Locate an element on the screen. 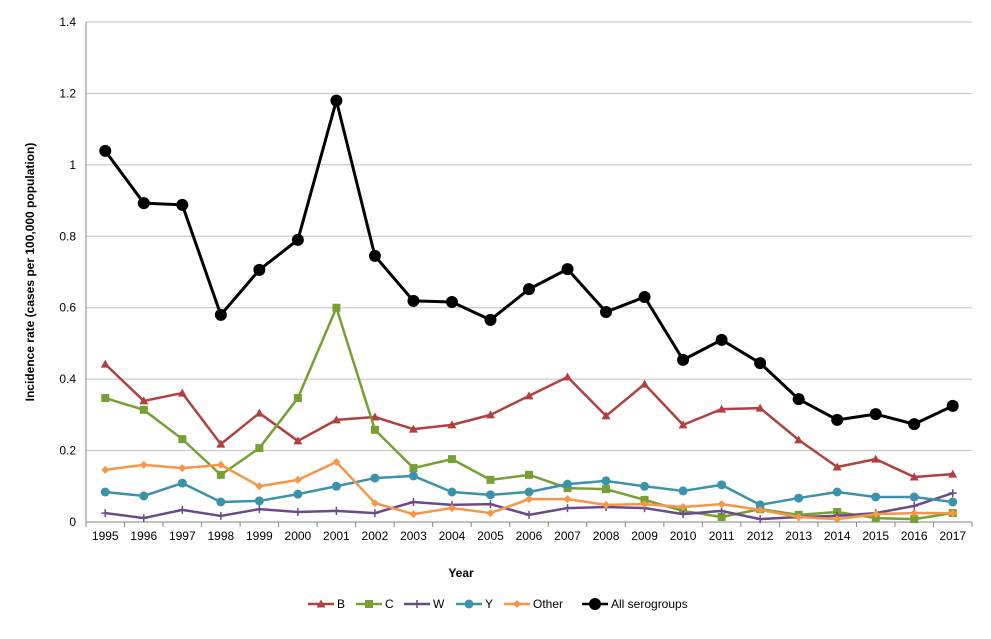 The height and width of the screenshot is (639, 991). x-tick-label: 2007 is located at coordinates (567, 536).